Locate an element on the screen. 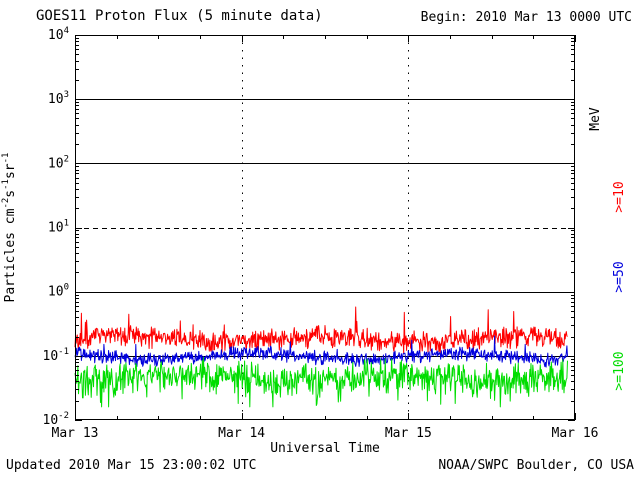 The height and width of the screenshot is (480, 640). right-axis-unit-label: MeV is located at coordinates (595, 119).